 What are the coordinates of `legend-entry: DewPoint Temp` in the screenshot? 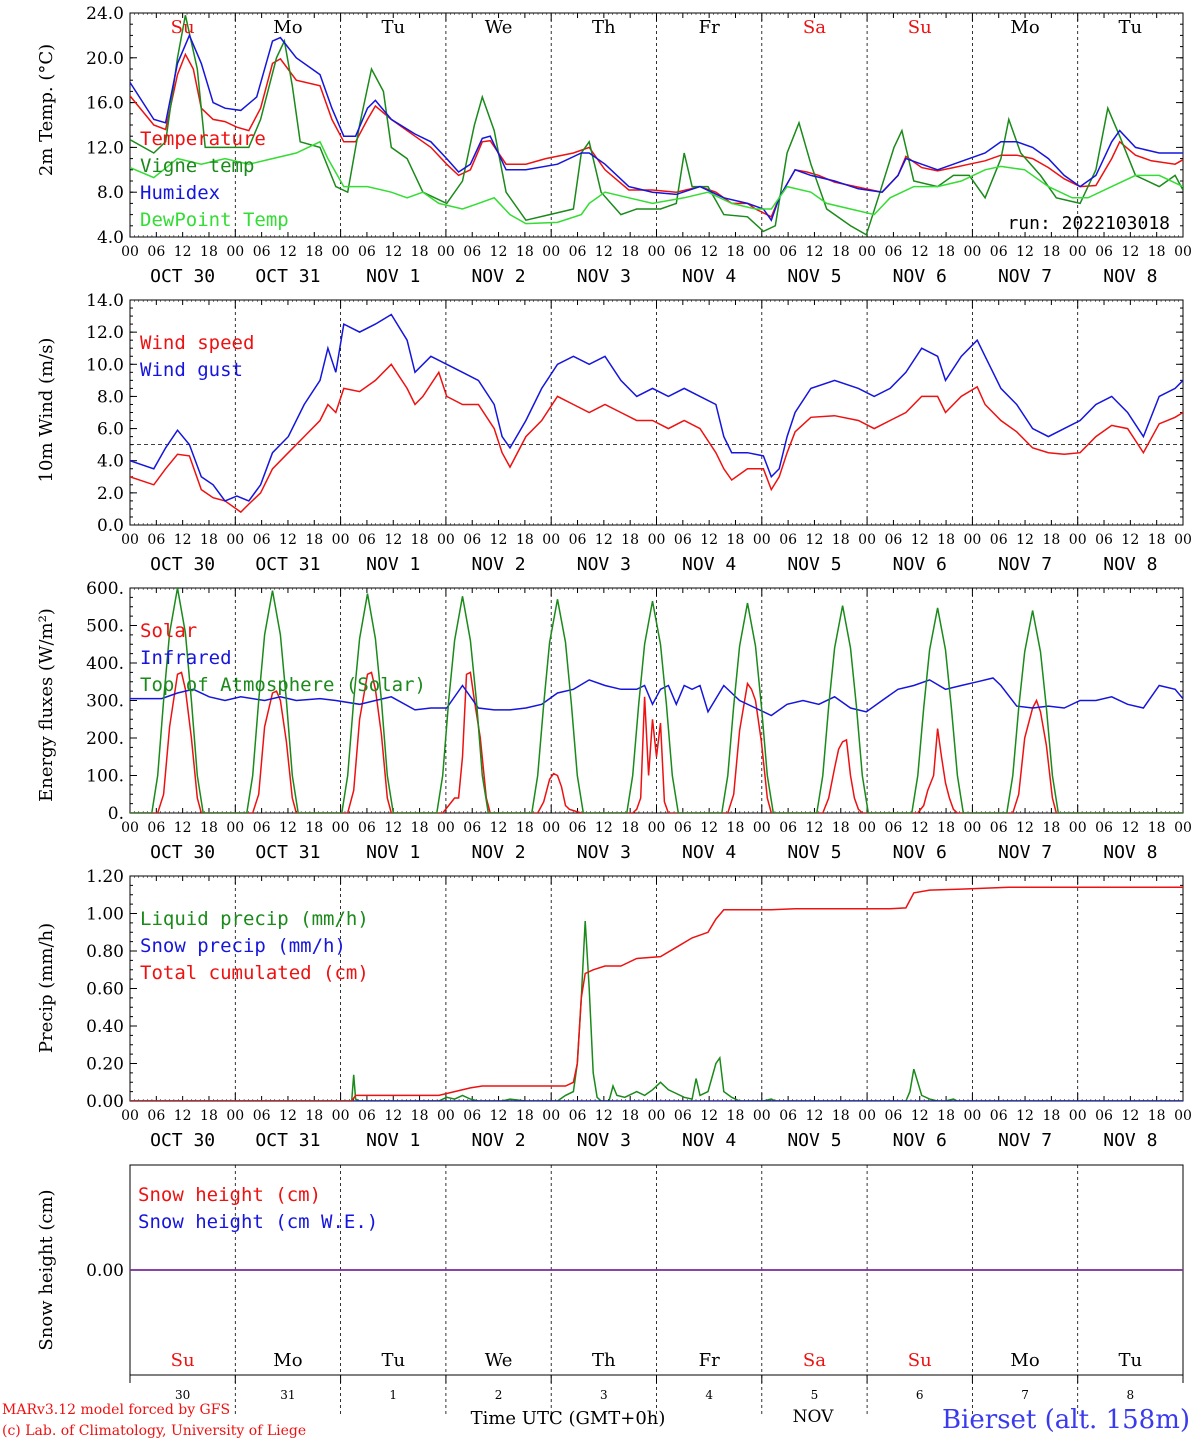 It's located at (214, 220).